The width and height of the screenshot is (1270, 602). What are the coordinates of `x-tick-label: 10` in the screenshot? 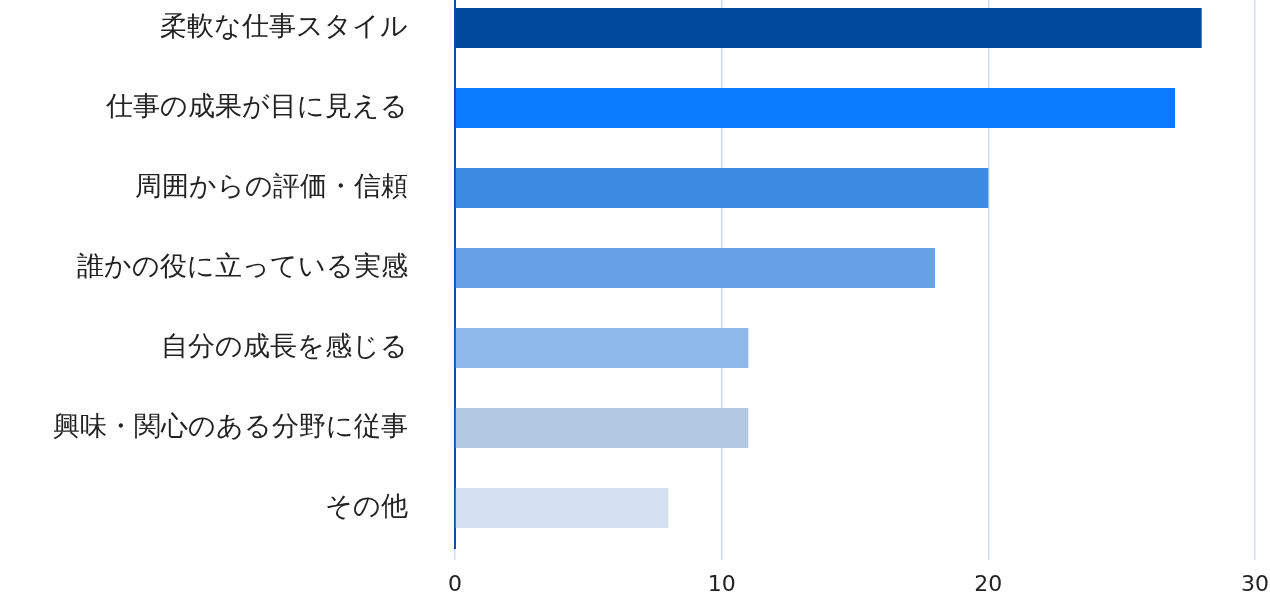 It's located at (721, 583).